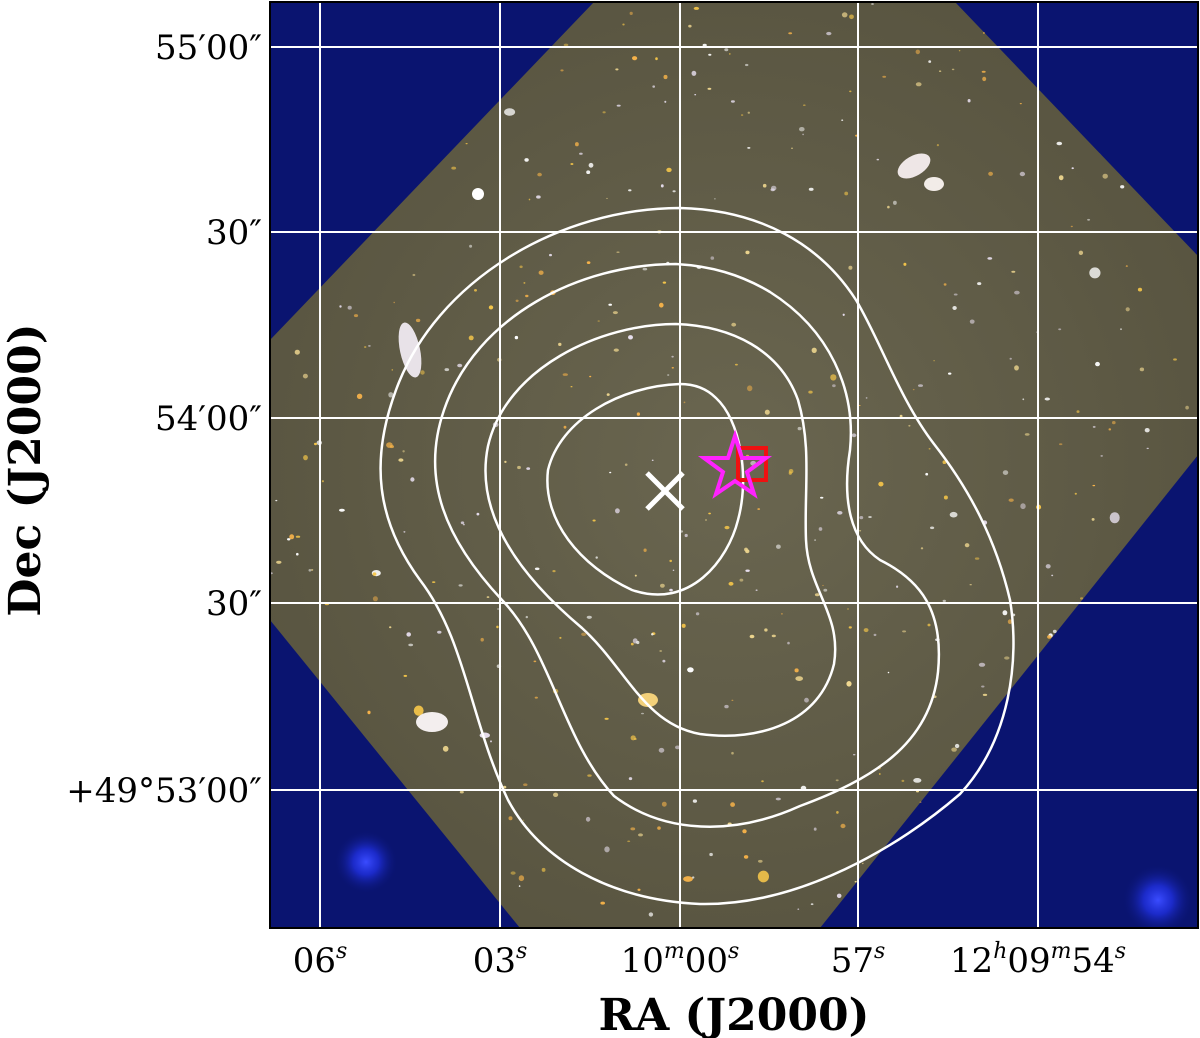 The width and height of the screenshot is (1200, 1038). I want to click on dec-tick-54-30: 30″, so click(234, 233).